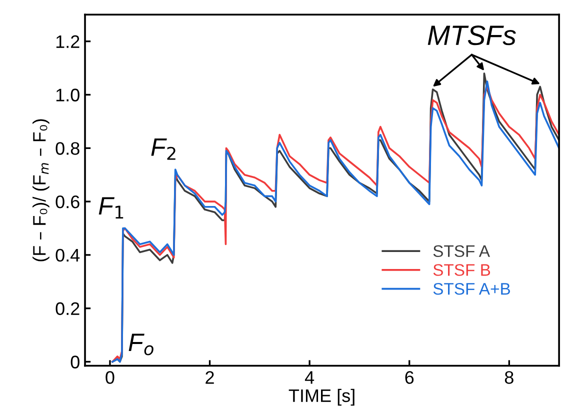 The height and width of the screenshot is (418, 563). I want to click on x-tick-label: 4, so click(309, 377).